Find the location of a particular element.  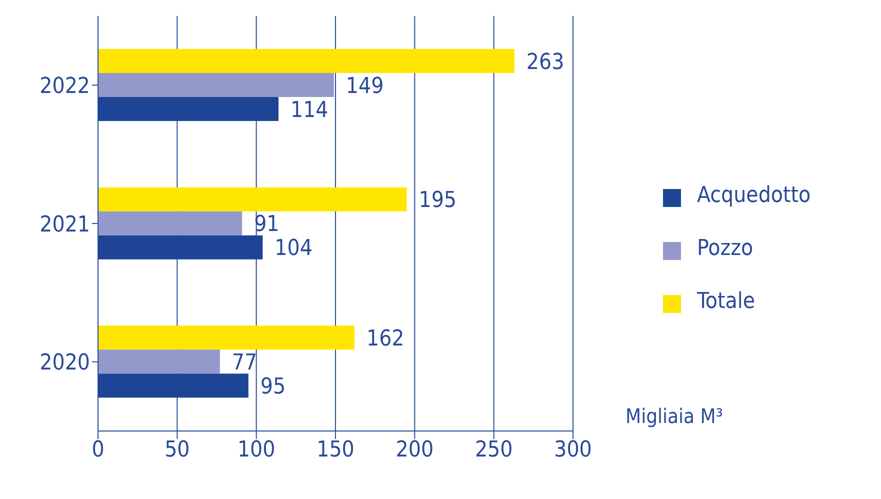

data-label: 95 is located at coordinates (273, 387).